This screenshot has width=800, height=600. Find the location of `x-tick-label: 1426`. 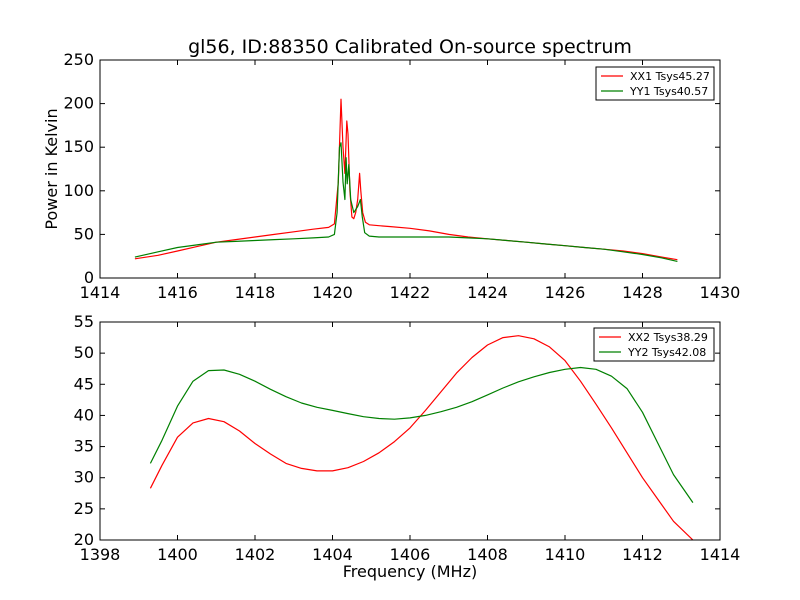

x-tick-label: 1426 is located at coordinates (565, 292).